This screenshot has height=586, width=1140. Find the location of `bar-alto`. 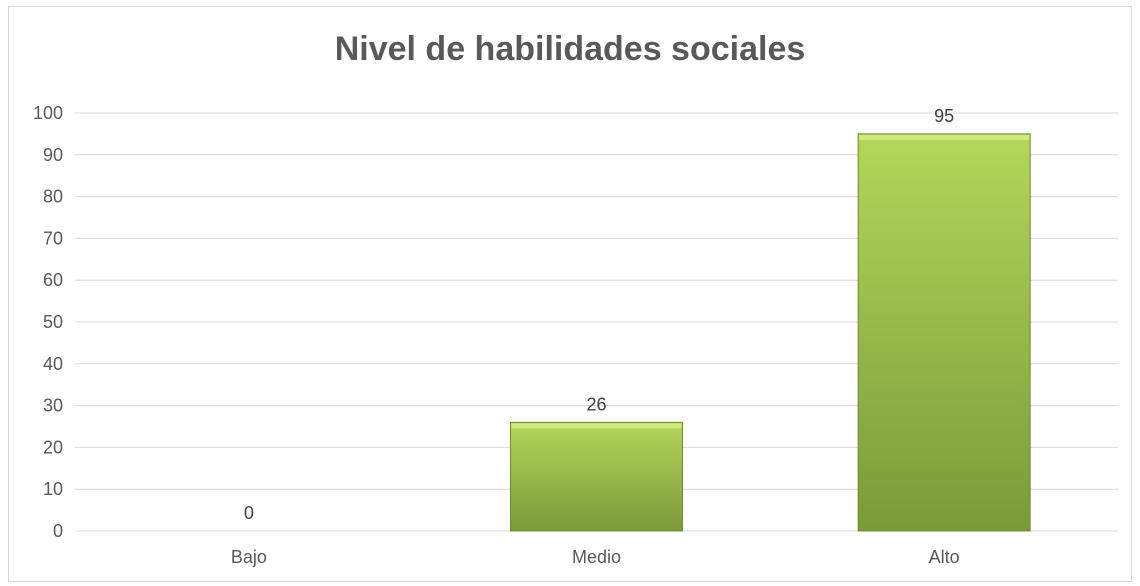

bar-alto is located at coordinates (944, 332).